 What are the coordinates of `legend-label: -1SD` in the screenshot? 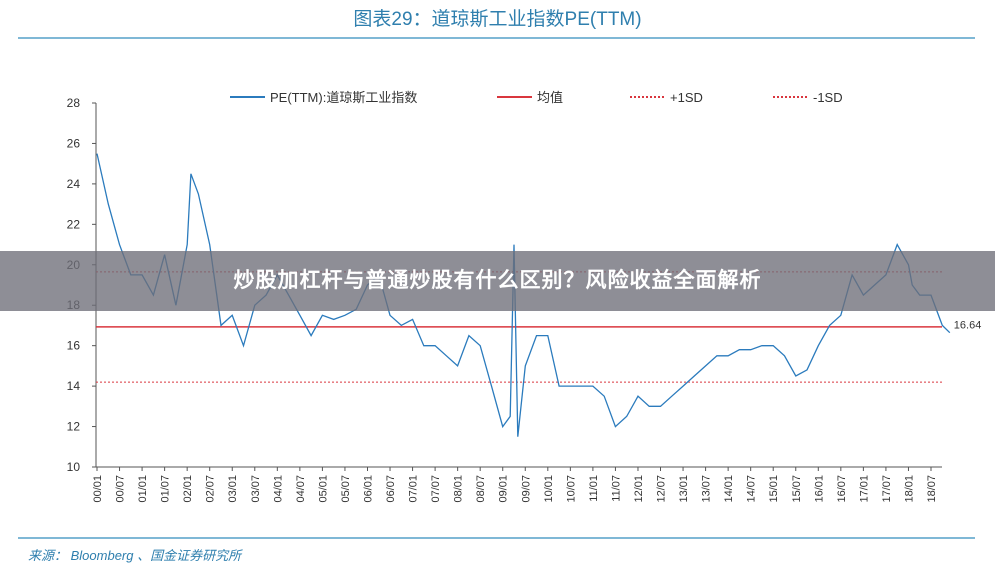 It's located at (828, 97).